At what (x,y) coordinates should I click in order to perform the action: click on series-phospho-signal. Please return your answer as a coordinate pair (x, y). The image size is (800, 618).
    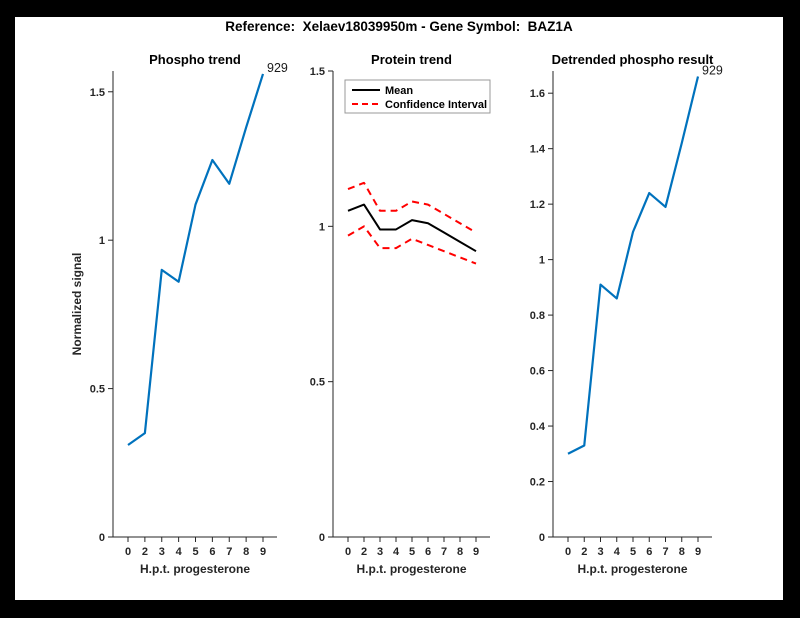
    Looking at the image, I should click on (196, 259).